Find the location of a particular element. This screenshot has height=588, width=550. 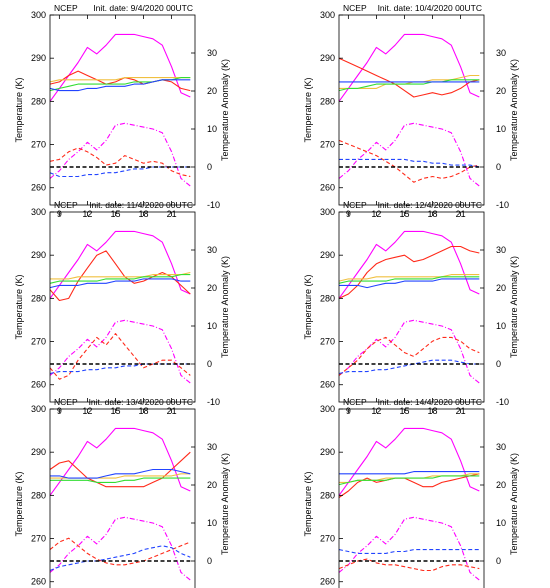

panel-init-date: Init. date: 12/4/2020 00UTC is located at coordinates (430, 205).